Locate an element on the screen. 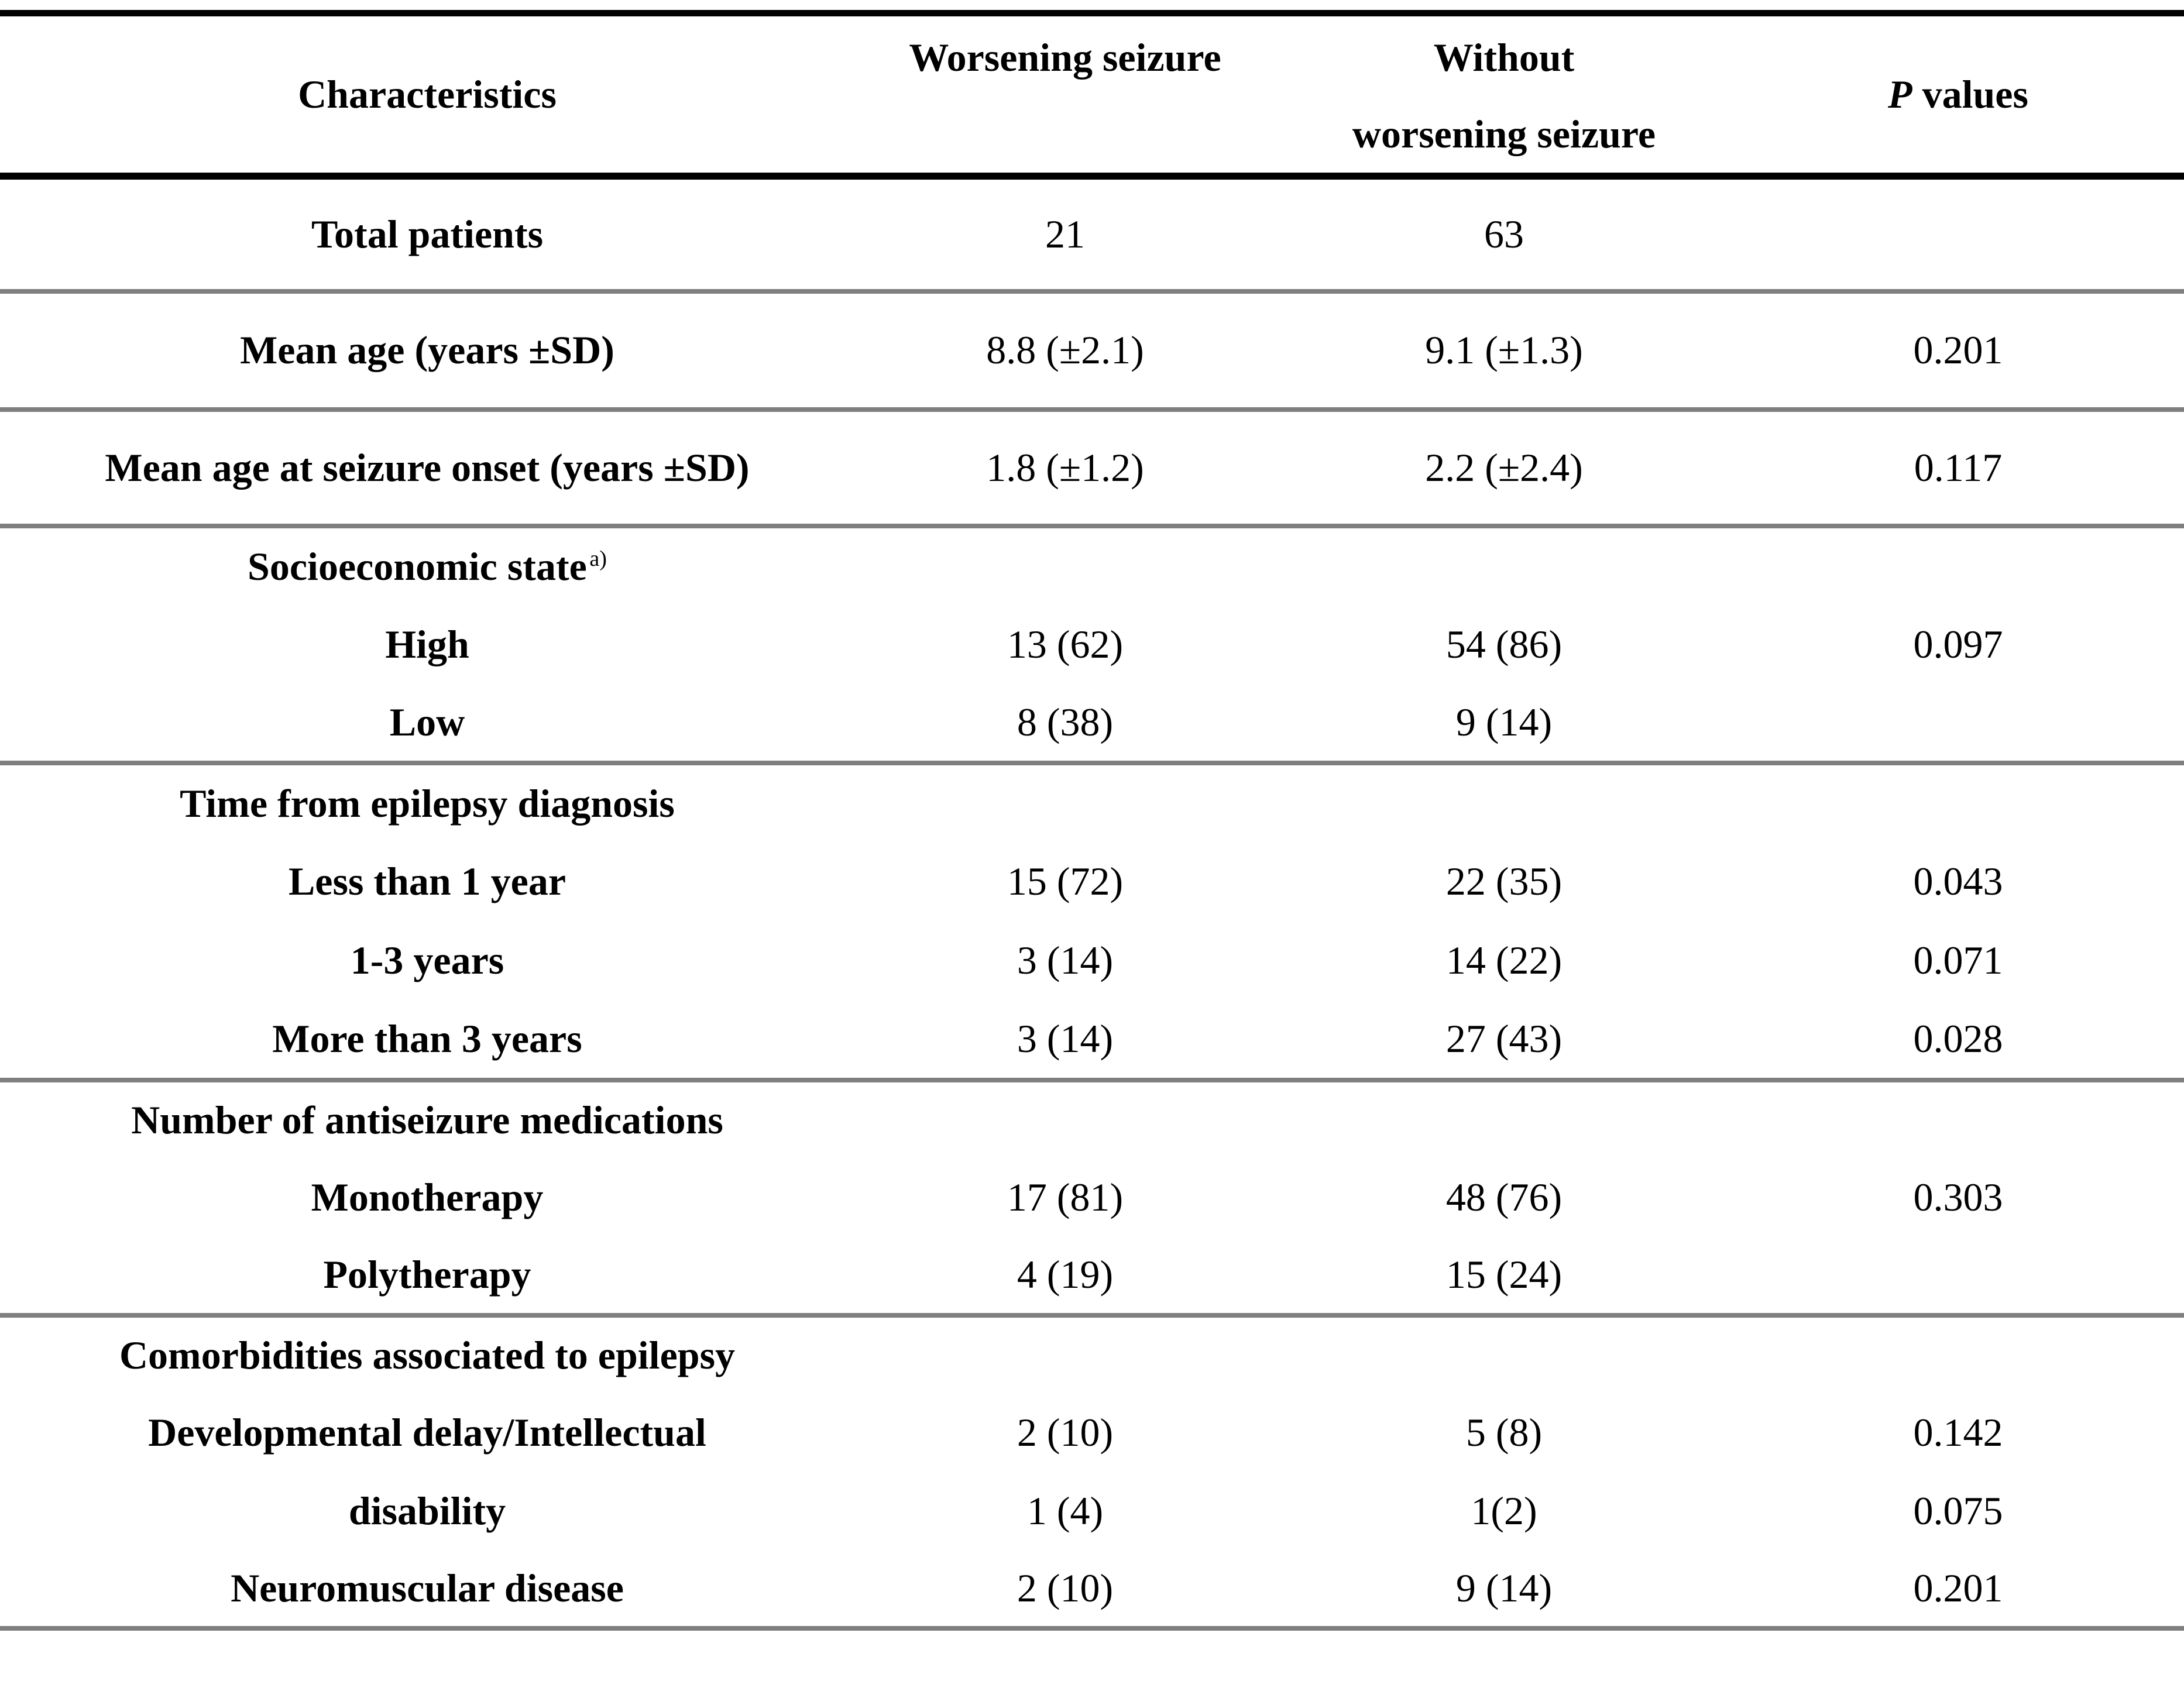 Image resolution: width=2184 pixels, height=1681 pixels. header-without-line1: Without is located at coordinates (1504, 57).